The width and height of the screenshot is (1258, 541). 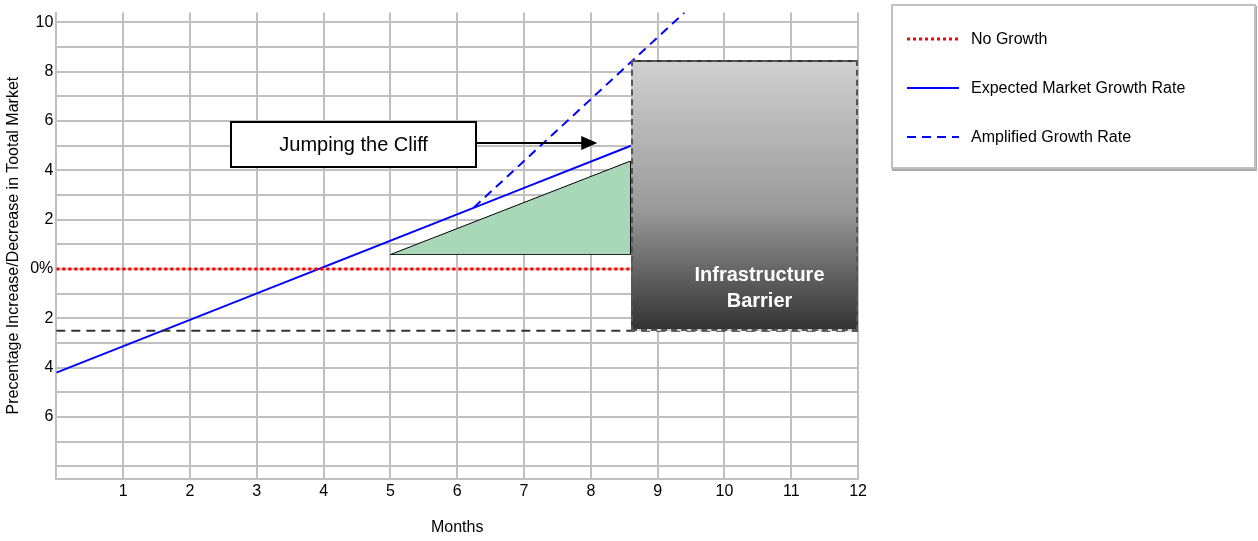 What do you see at coordinates (1009, 38) in the screenshot?
I see `legend-label: No Growth` at bounding box center [1009, 38].